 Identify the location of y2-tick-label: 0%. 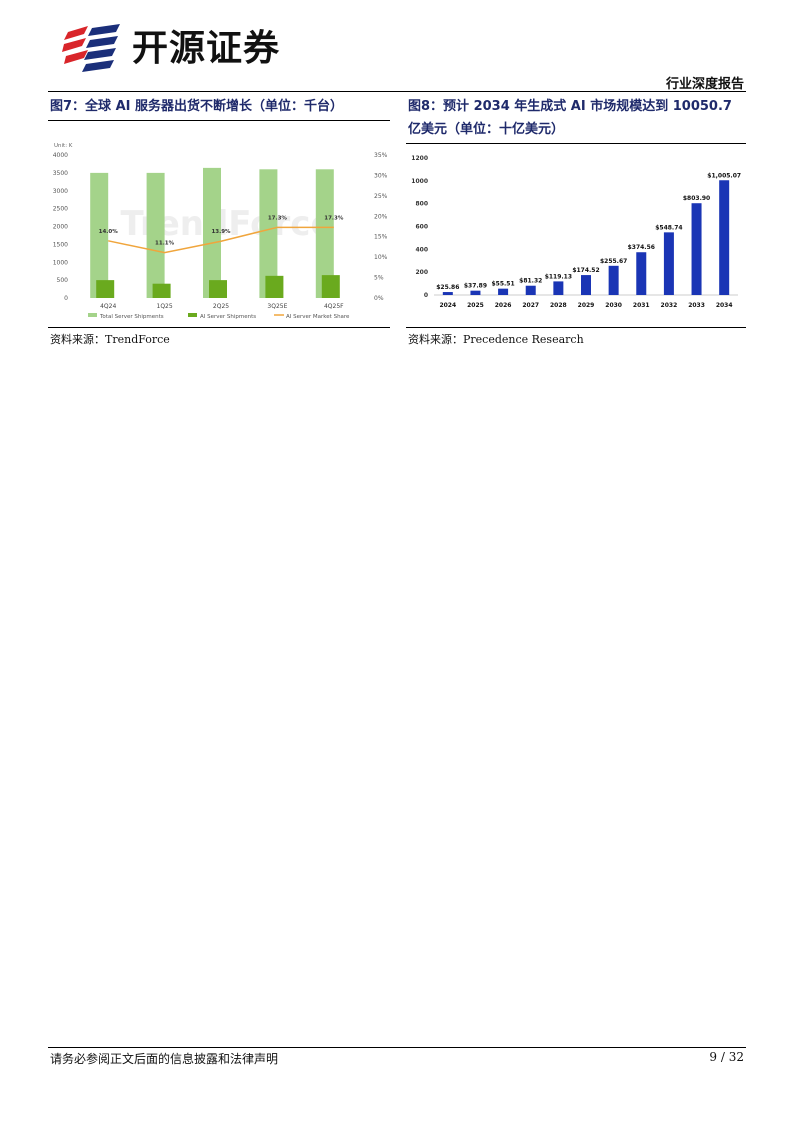
(379, 298).